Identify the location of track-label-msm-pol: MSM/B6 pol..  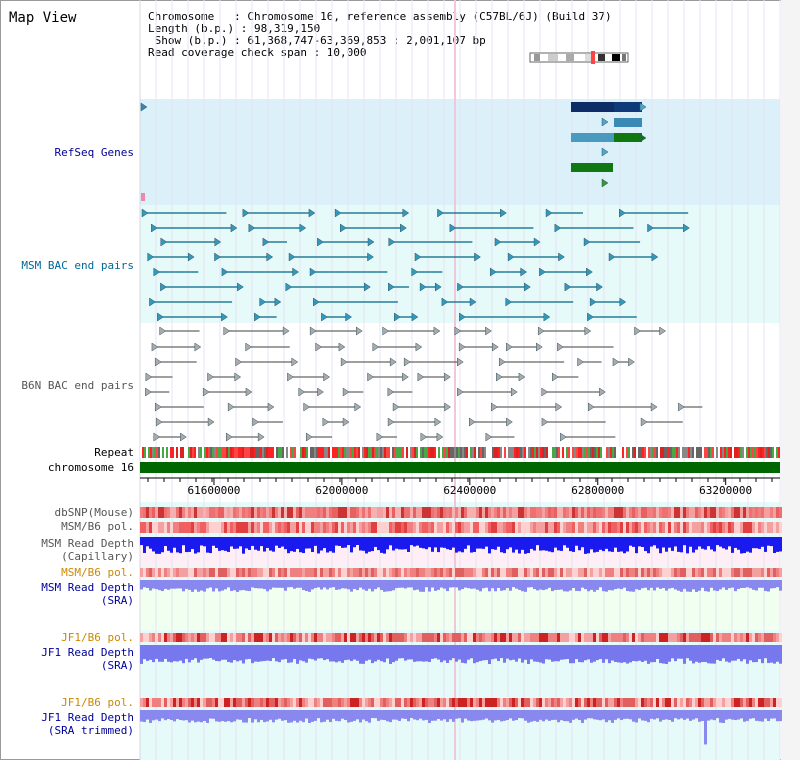
(97, 526).